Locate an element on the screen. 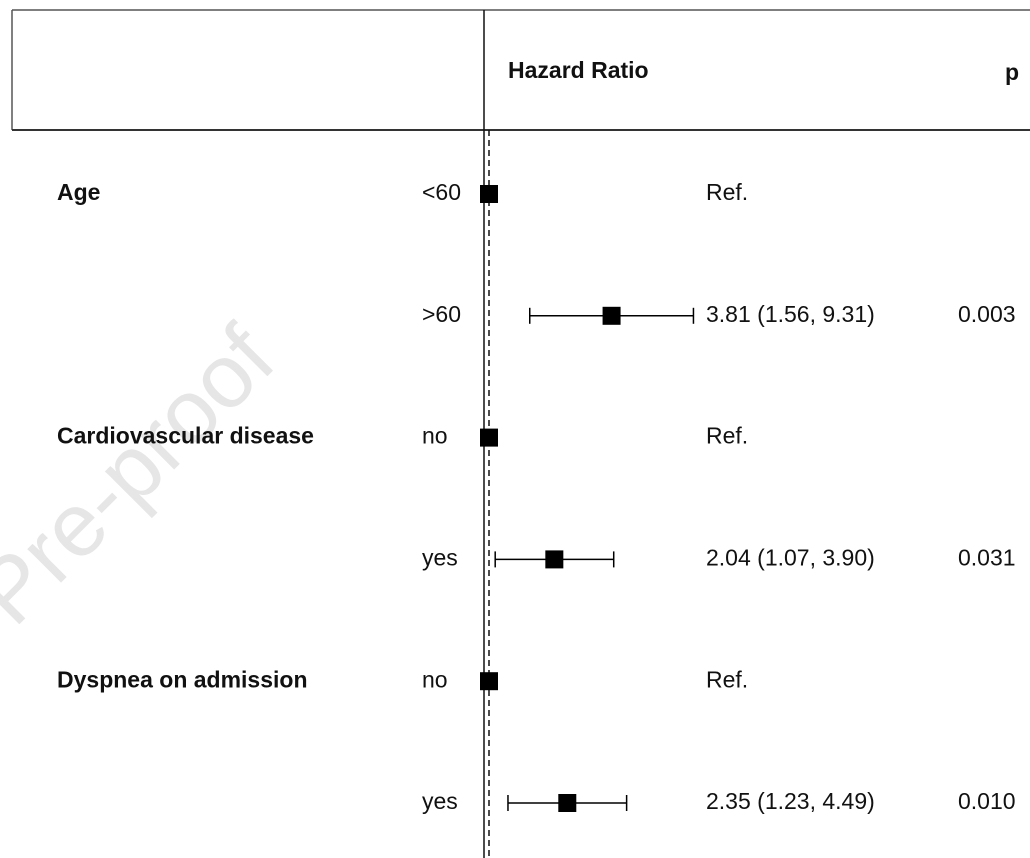  estimate-label: 2.35 (1.23, 4.49) is located at coordinates (790, 801).